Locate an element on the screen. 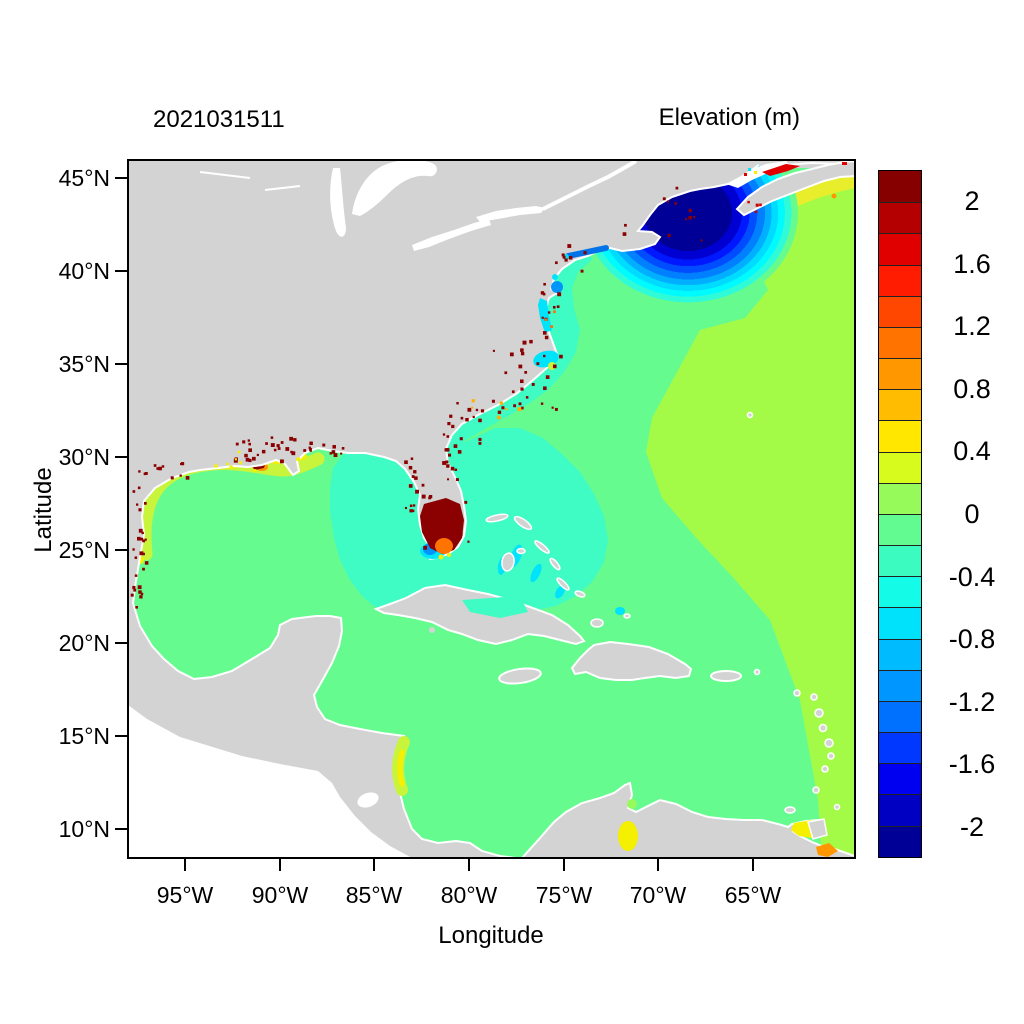 Image resolution: width=1024 pixels, height=1024 pixels. delaware-bay-low is located at coordinates (557, 287).